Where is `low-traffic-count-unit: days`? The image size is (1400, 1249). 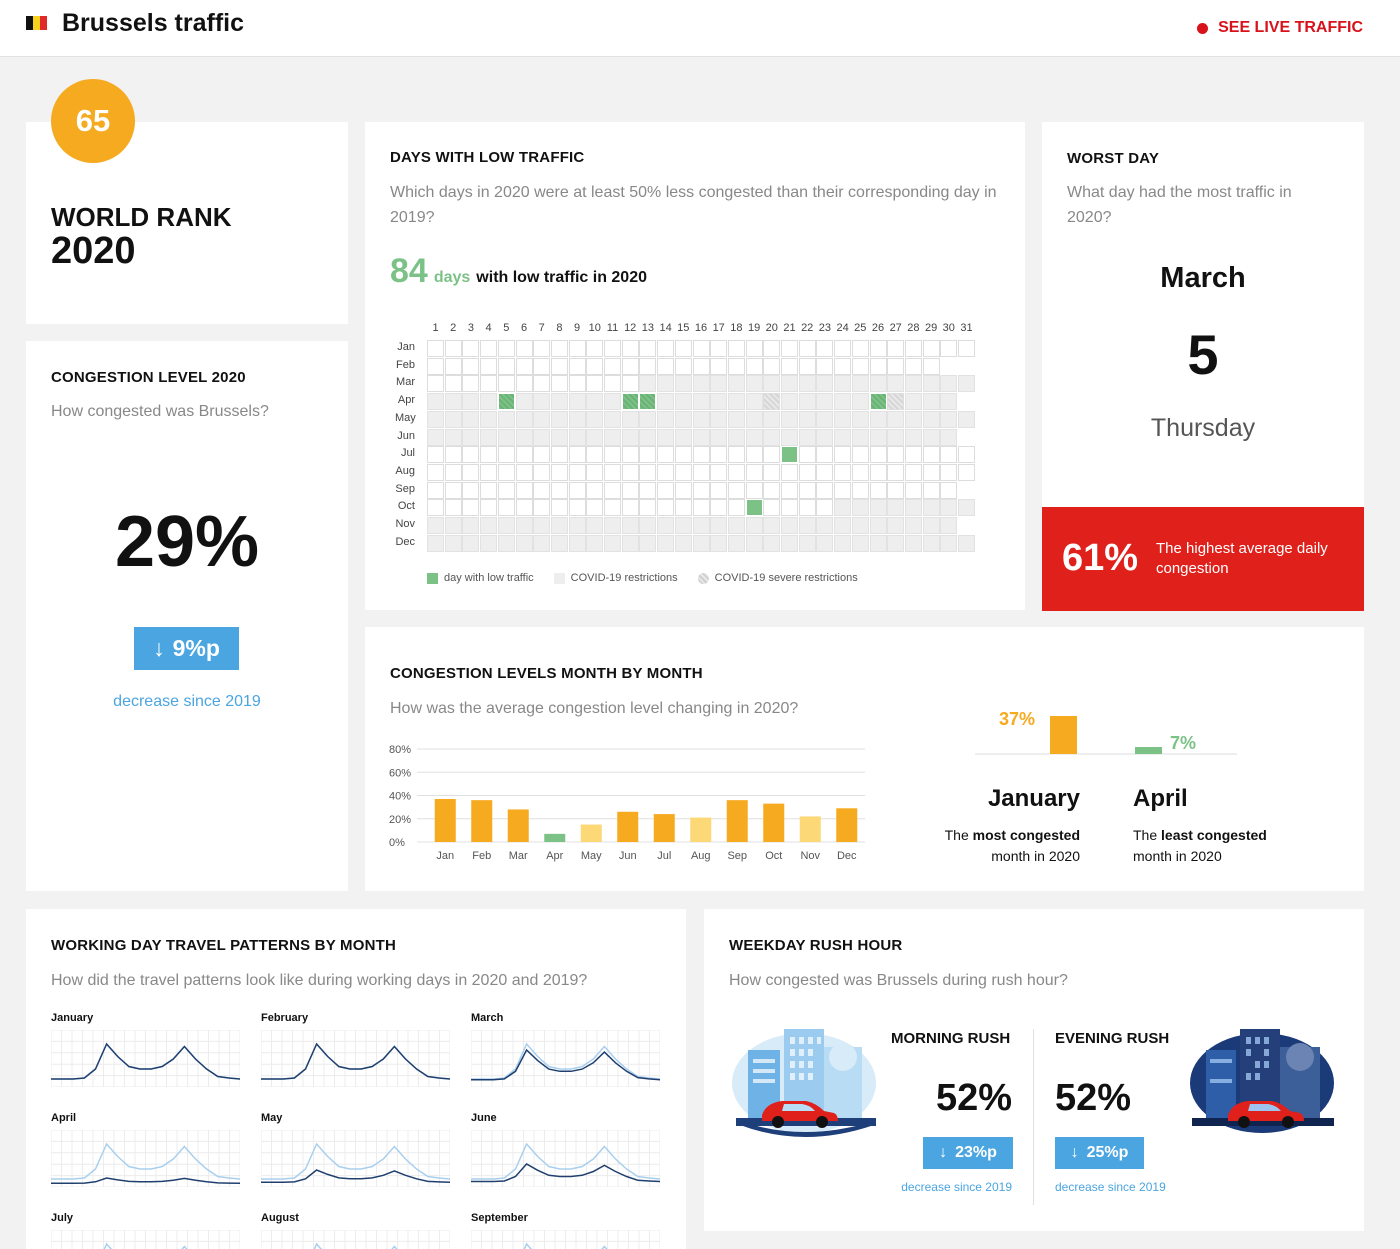
low-traffic-count-unit: days is located at coordinates (452, 277).